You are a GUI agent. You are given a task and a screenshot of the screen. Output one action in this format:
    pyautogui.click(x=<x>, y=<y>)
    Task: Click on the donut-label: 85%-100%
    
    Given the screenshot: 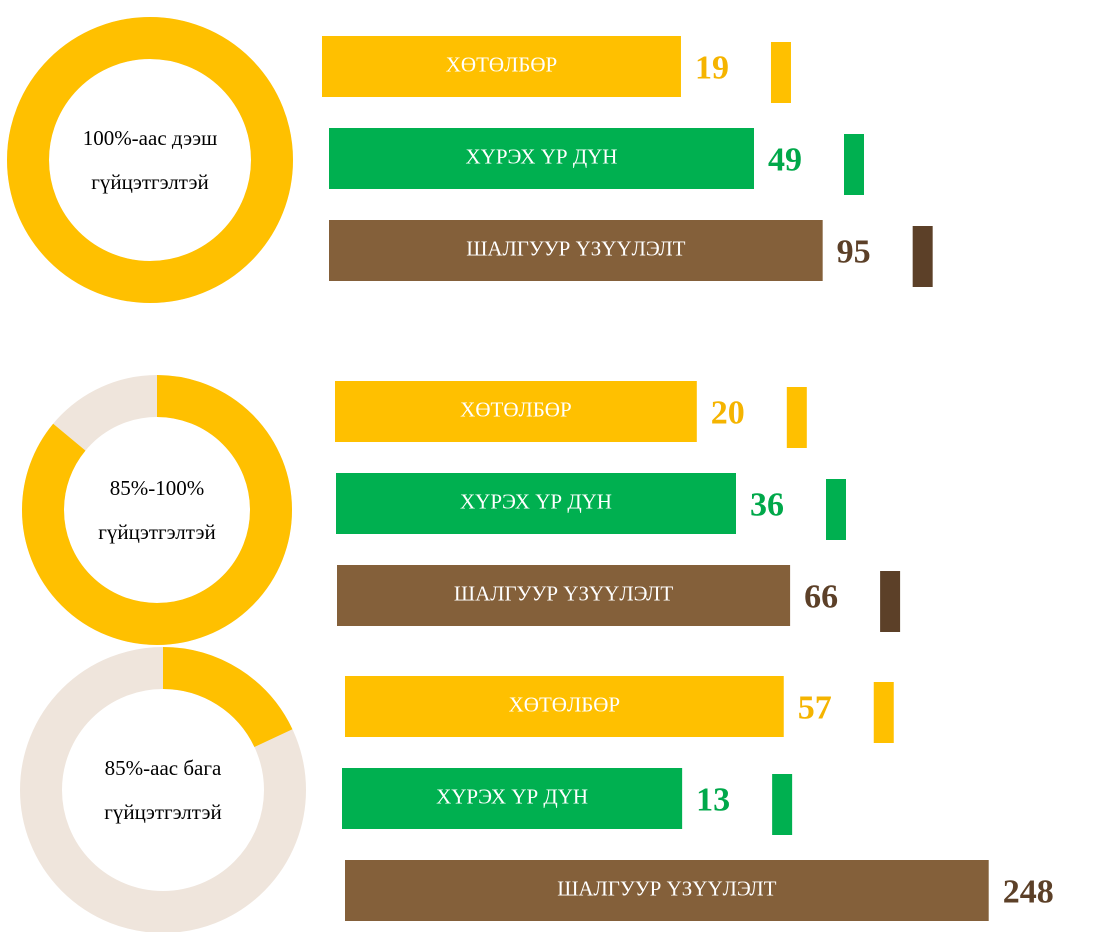 What is the action you would take?
    pyautogui.click(x=157, y=488)
    